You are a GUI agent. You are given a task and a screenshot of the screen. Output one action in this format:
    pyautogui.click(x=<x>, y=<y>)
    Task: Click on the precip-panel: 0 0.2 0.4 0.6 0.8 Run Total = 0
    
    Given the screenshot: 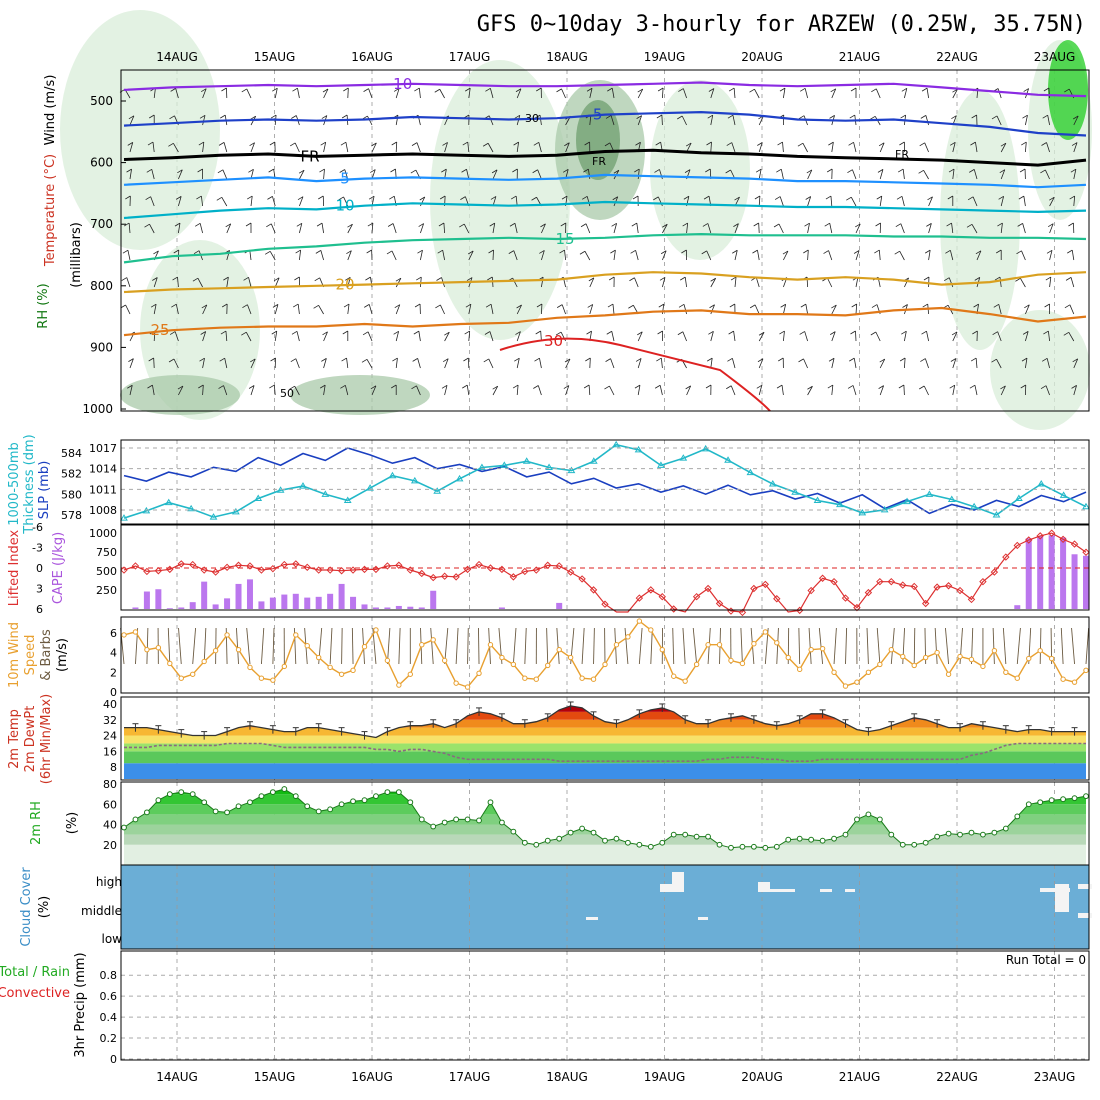 What is the action you would take?
    pyautogui.click(x=594, y=1009)
    